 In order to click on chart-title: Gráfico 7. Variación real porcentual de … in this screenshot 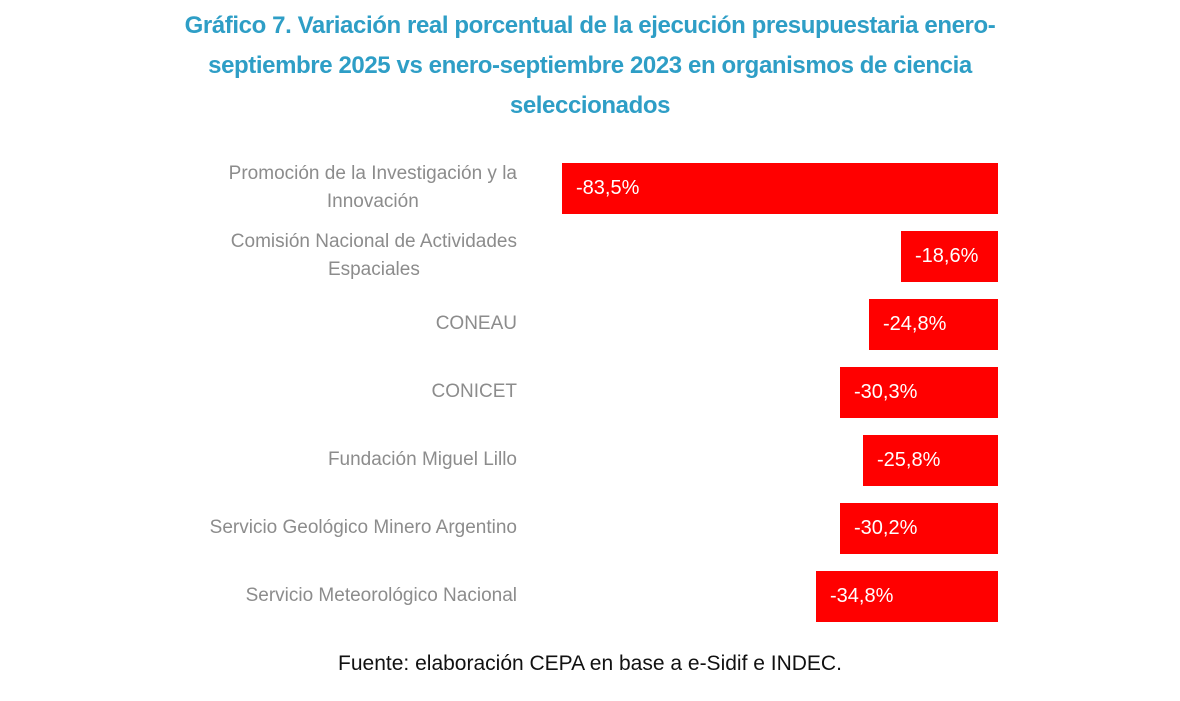, I will do `click(590, 65)`.